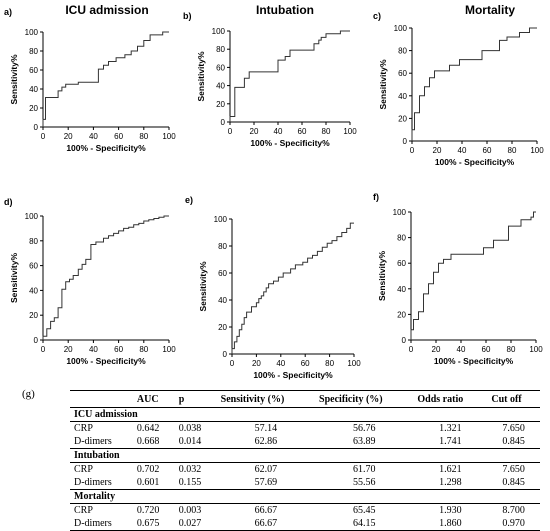 This screenshot has height=531, width=550. What do you see at coordinates (305, 442) in the screenshot?
I see `table-row: D-dimers 0.668 0.014 62.86 63.89 1.741 0.845` at bounding box center [305, 442].